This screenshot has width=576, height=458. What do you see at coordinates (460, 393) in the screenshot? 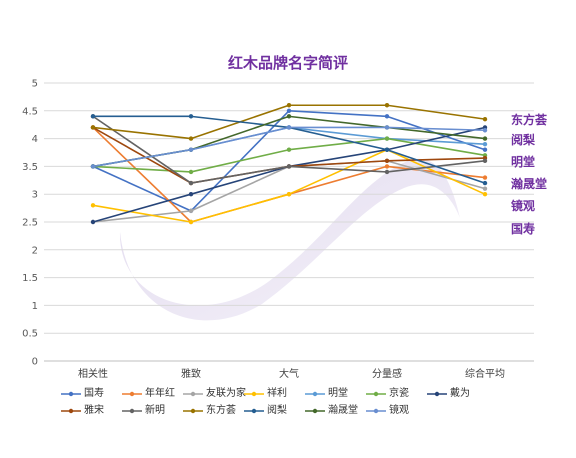
I see `legend-label: 戴为` at bounding box center [460, 393].